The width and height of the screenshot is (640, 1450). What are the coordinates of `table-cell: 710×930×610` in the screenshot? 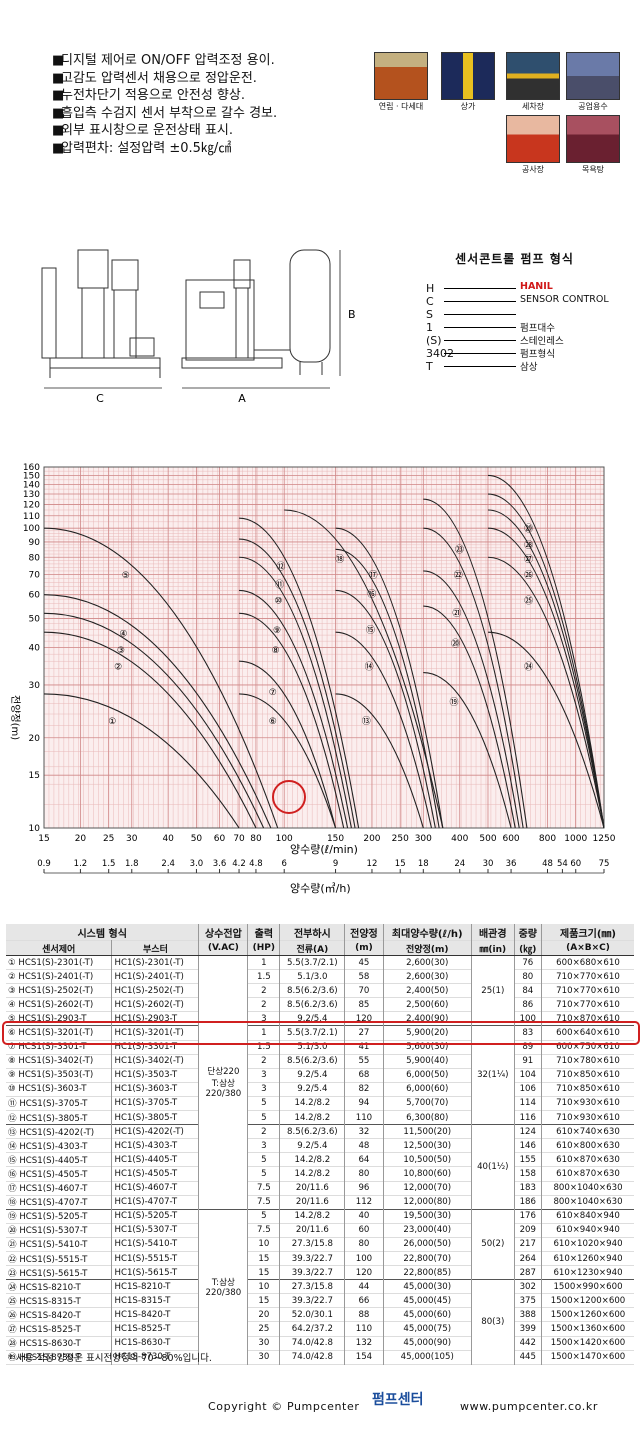 It's located at (588, 1117).